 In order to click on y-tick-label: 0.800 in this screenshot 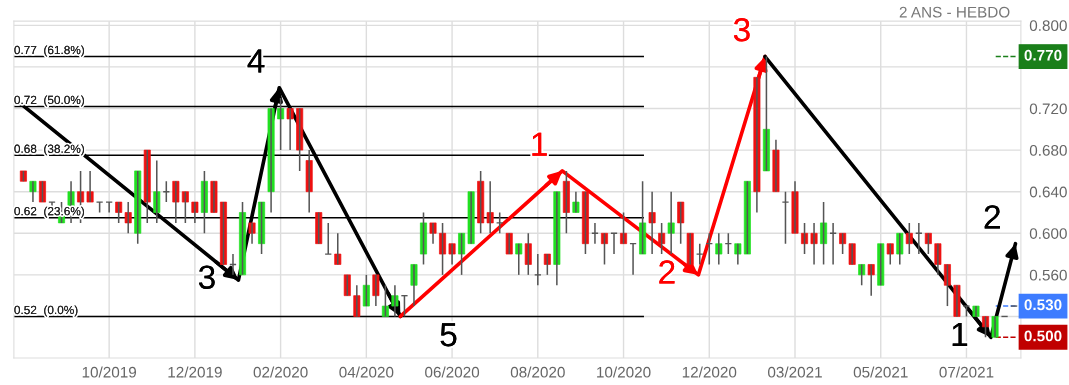, I will do `click(1048, 26)`.